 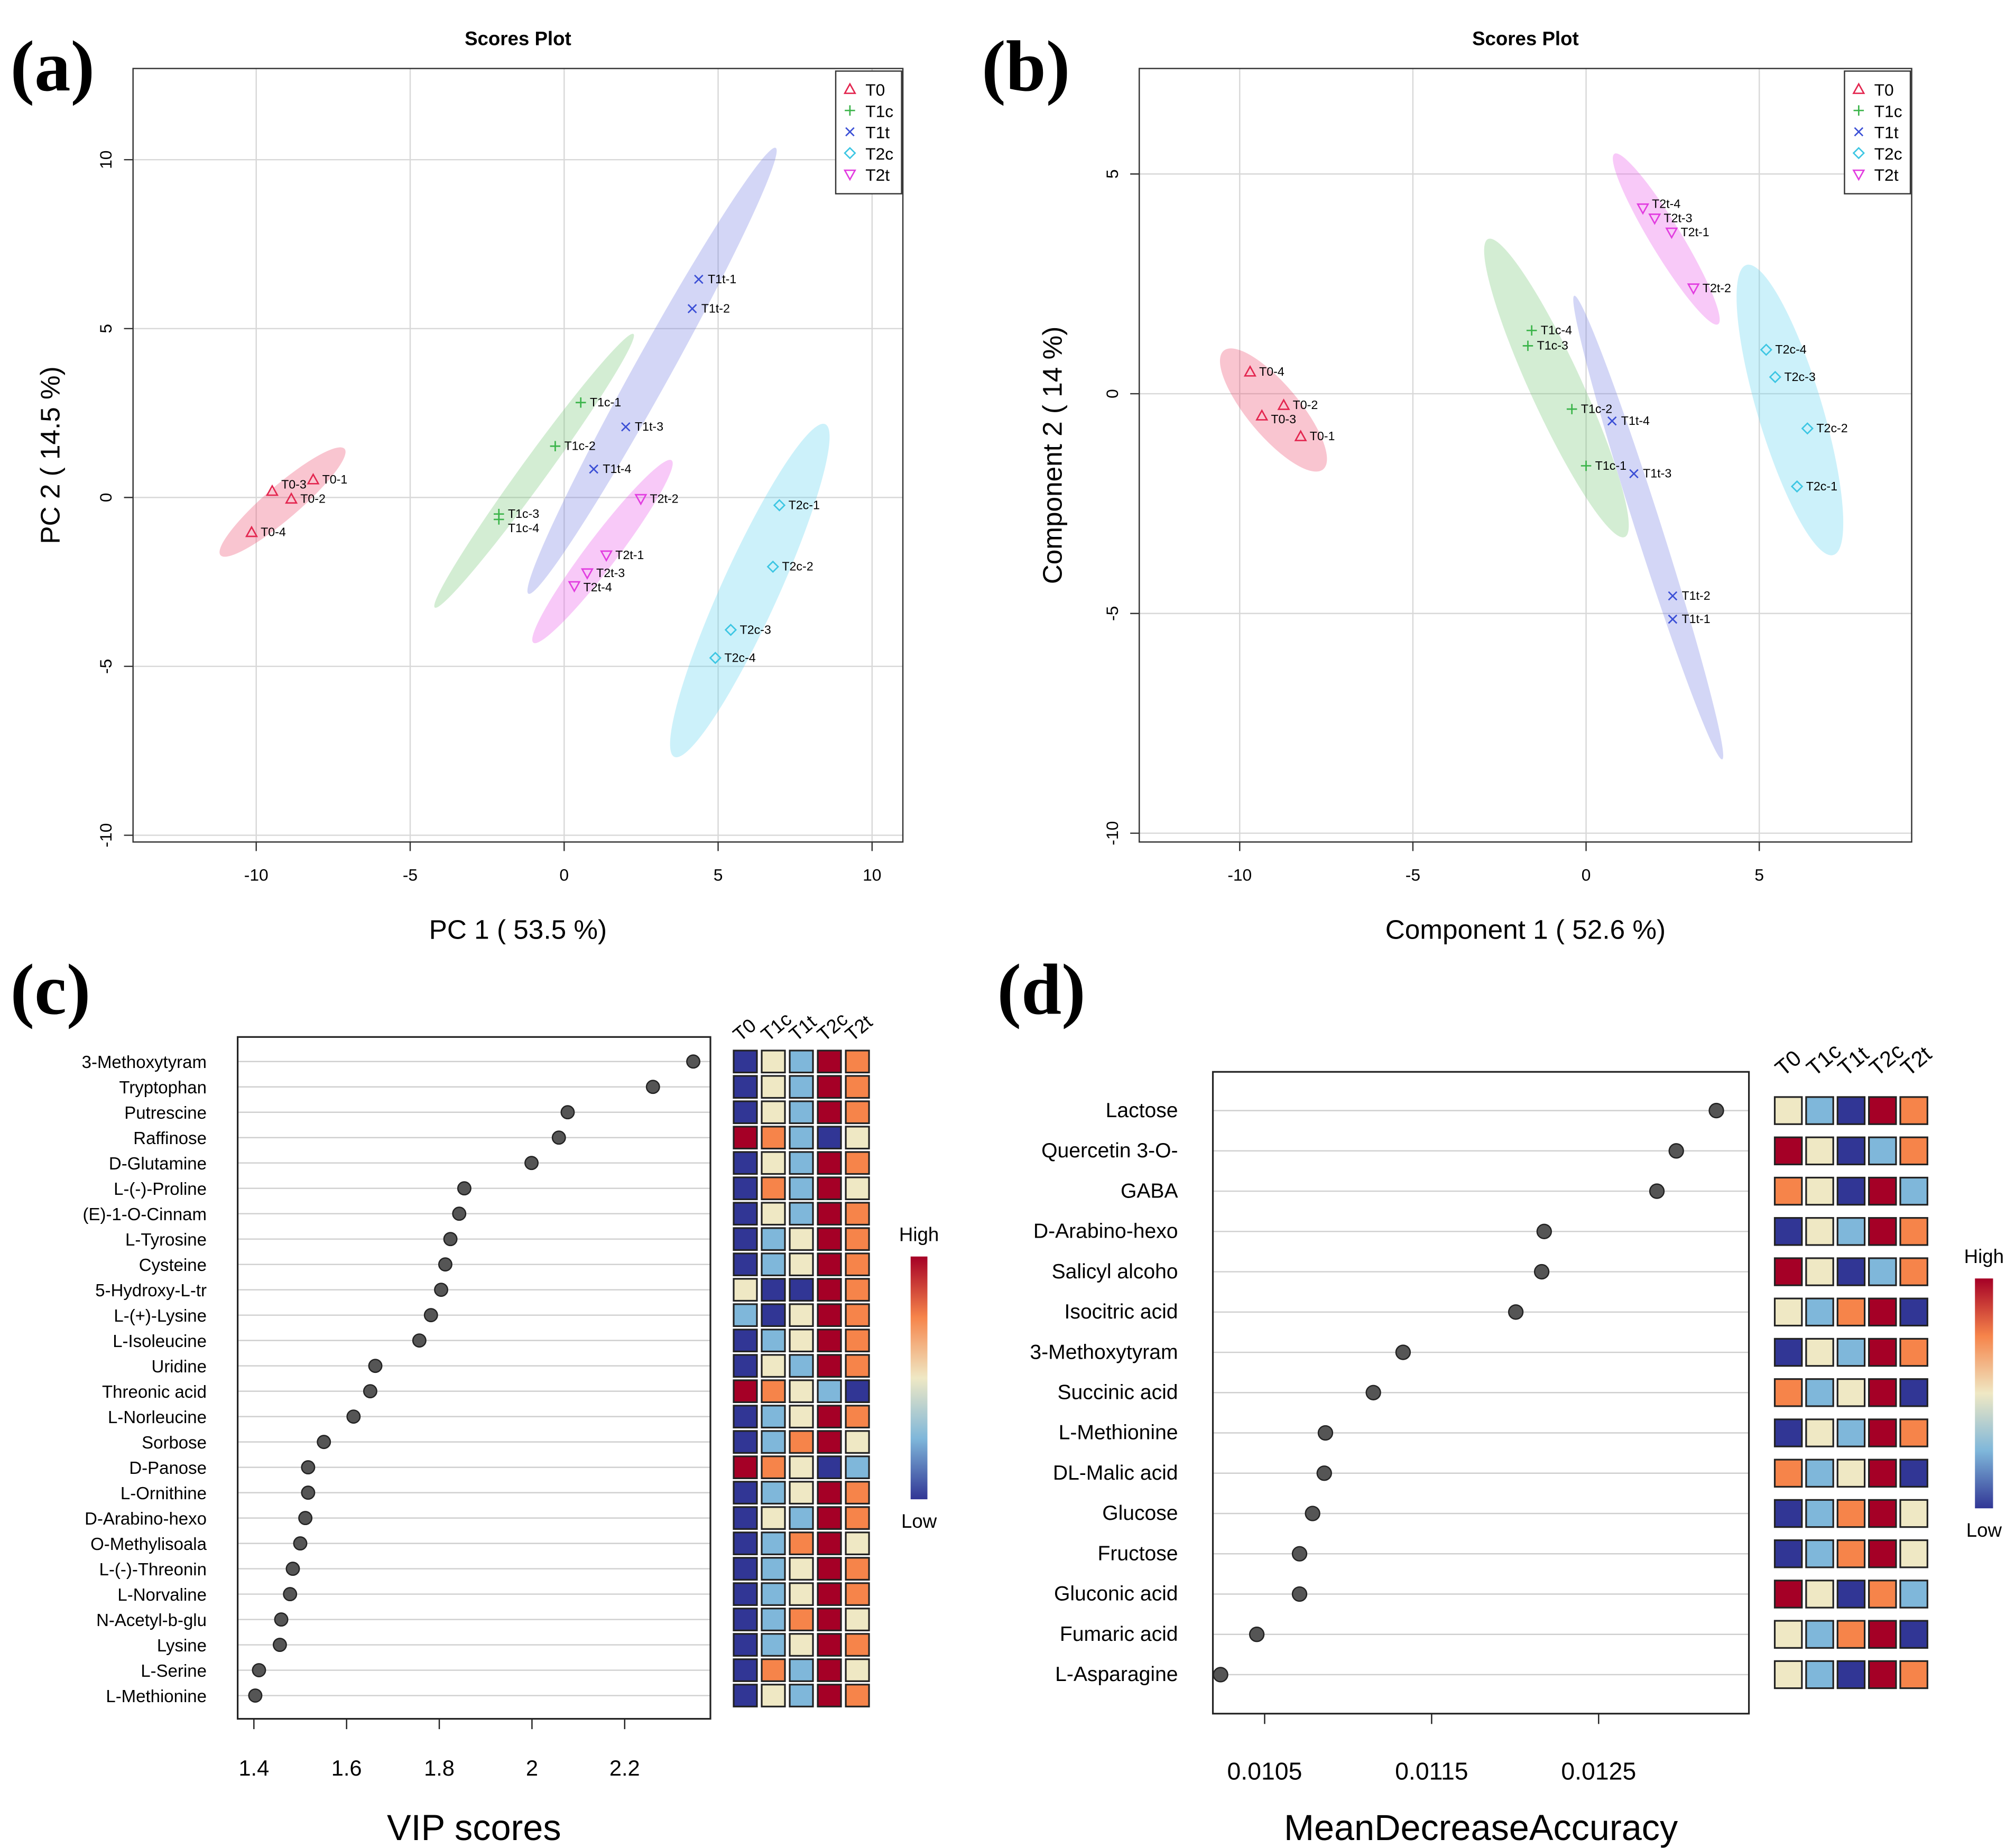 I want to click on point-label: T2c-3, so click(x=1799, y=377).